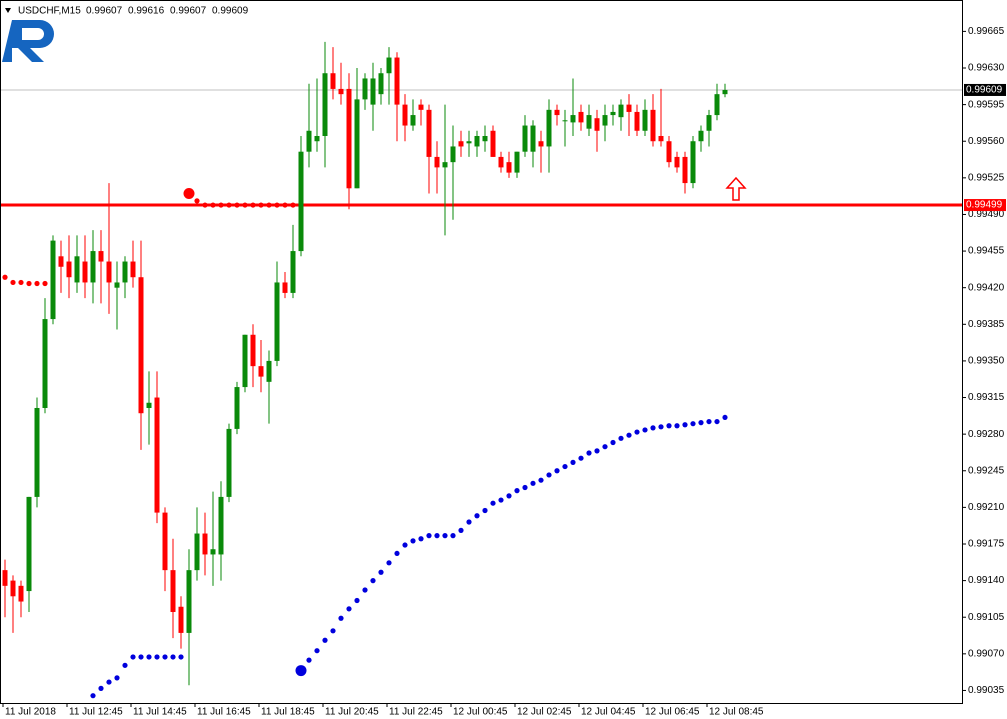  Describe the element at coordinates (984, 90) in the screenshot. I see `current-price-label: 0.99609` at that location.